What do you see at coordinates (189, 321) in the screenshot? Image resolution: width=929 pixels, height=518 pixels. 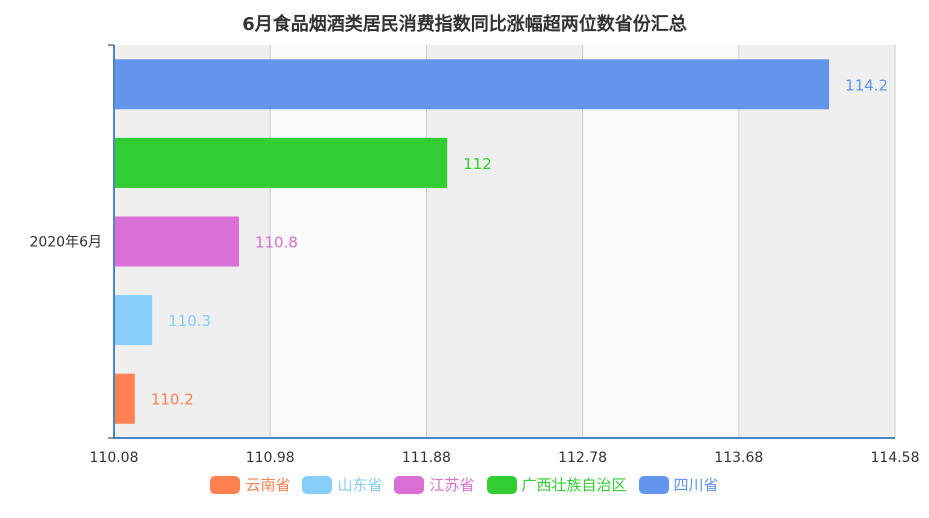 I see `data-label: 110.3` at bounding box center [189, 321].